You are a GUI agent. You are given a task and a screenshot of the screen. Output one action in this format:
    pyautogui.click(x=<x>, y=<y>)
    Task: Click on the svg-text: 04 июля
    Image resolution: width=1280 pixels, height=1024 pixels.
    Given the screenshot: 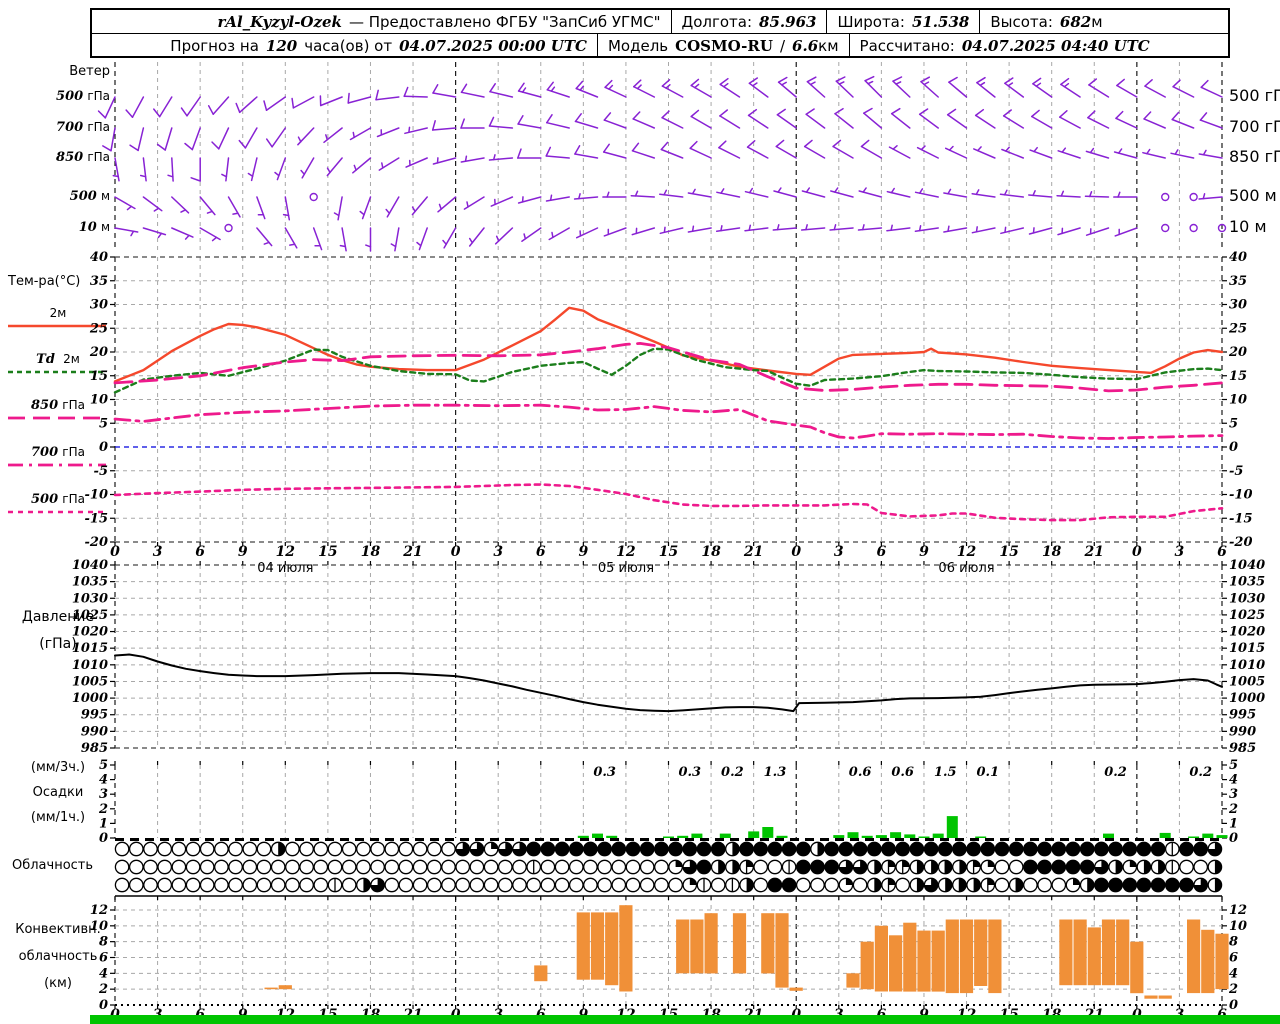 What is the action you would take?
    pyautogui.click(x=285, y=568)
    